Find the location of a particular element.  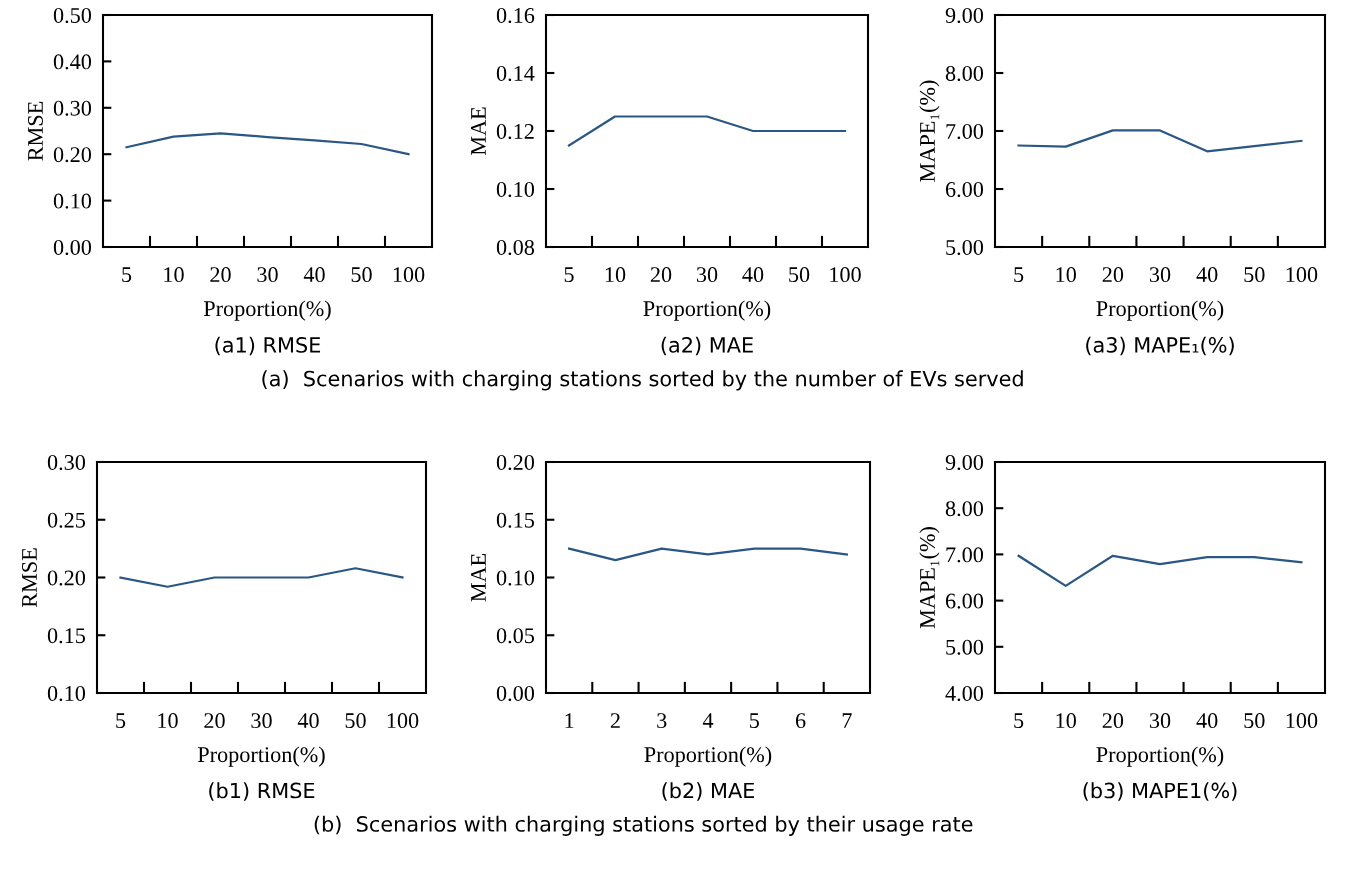

x-tick-label: 1 is located at coordinates (569, 720).